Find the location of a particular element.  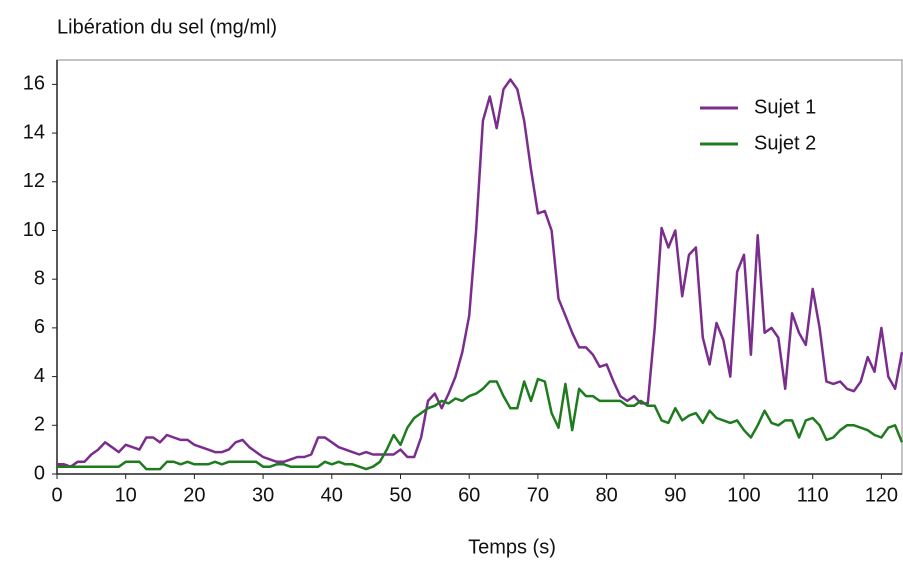

y-tick-label: 4 is located at coordinates (39, 376).